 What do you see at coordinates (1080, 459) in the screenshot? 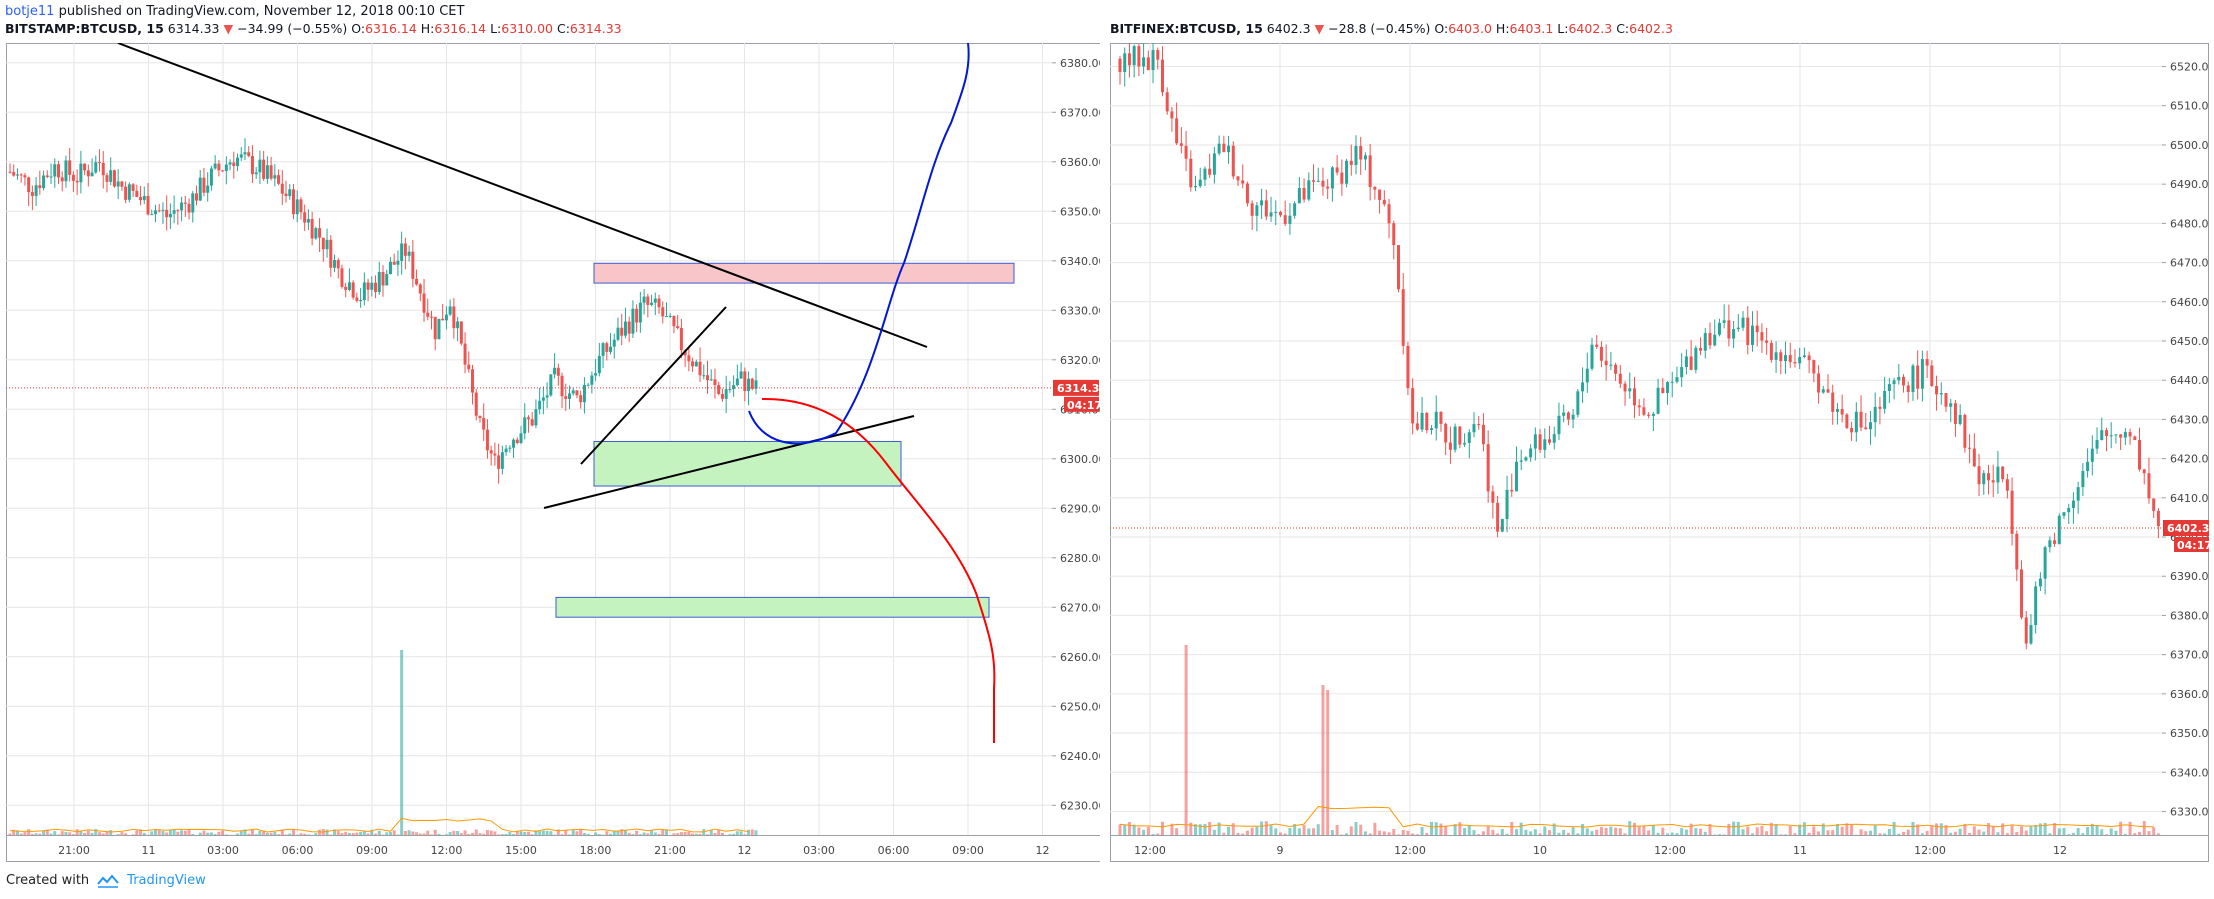
I see `y-tick-label: 6300.00` at bounding box center [1080, 459].